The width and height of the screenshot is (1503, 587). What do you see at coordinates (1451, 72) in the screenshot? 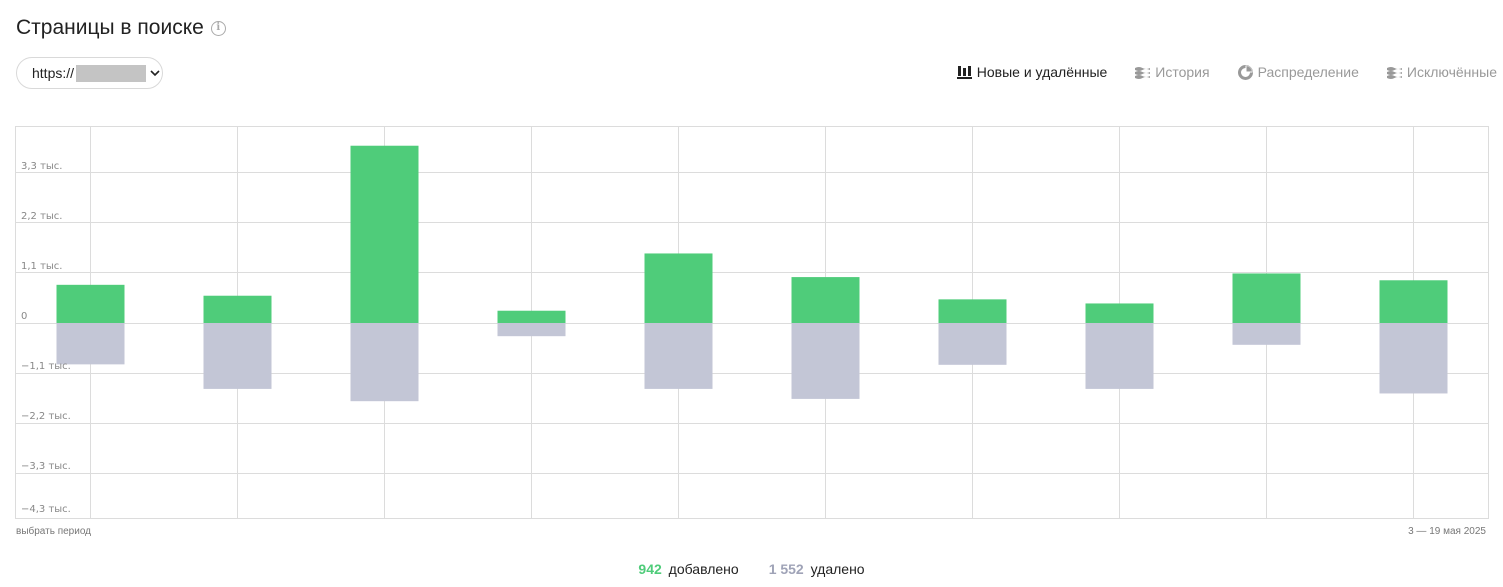
I see `tab-label: Исключённые` at bounding box center [1451, 72].